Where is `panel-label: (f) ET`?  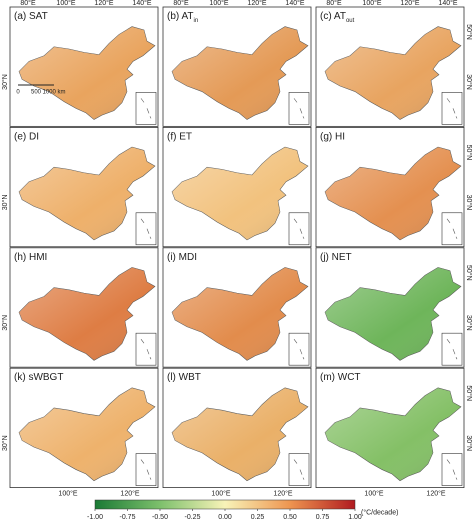
panel-label: (f) ET is located at coordinates (179, 136).